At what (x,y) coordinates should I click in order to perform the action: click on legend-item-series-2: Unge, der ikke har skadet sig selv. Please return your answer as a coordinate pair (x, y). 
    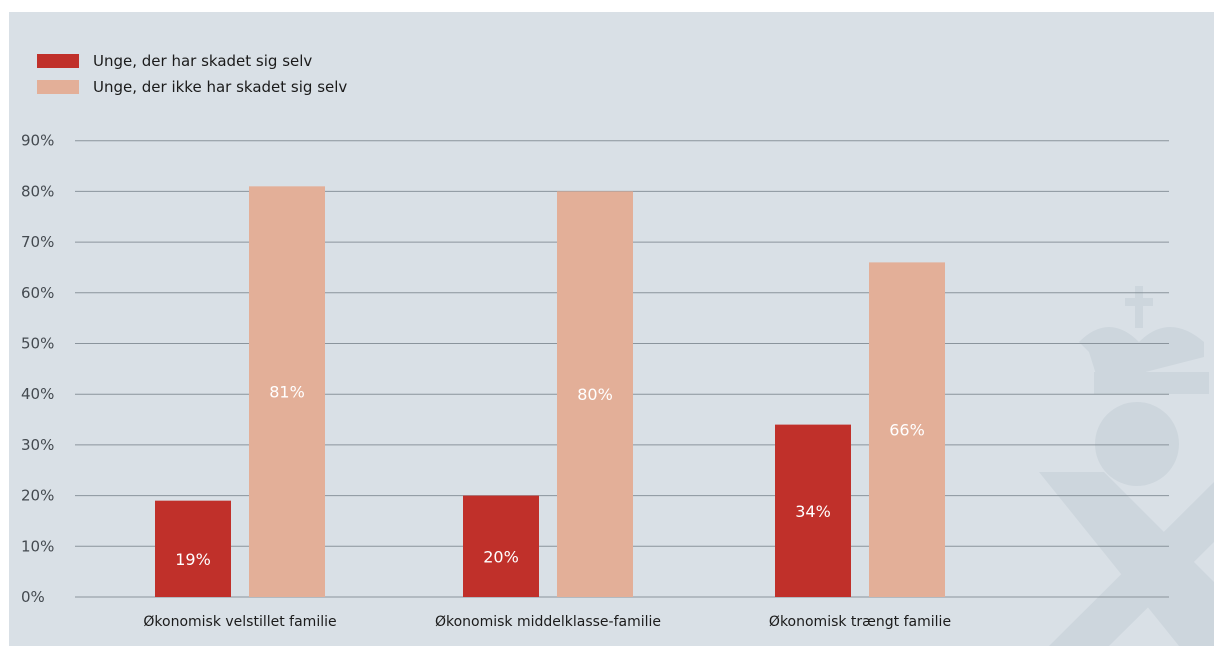
    Looking at the image, I should click on (192, 87).